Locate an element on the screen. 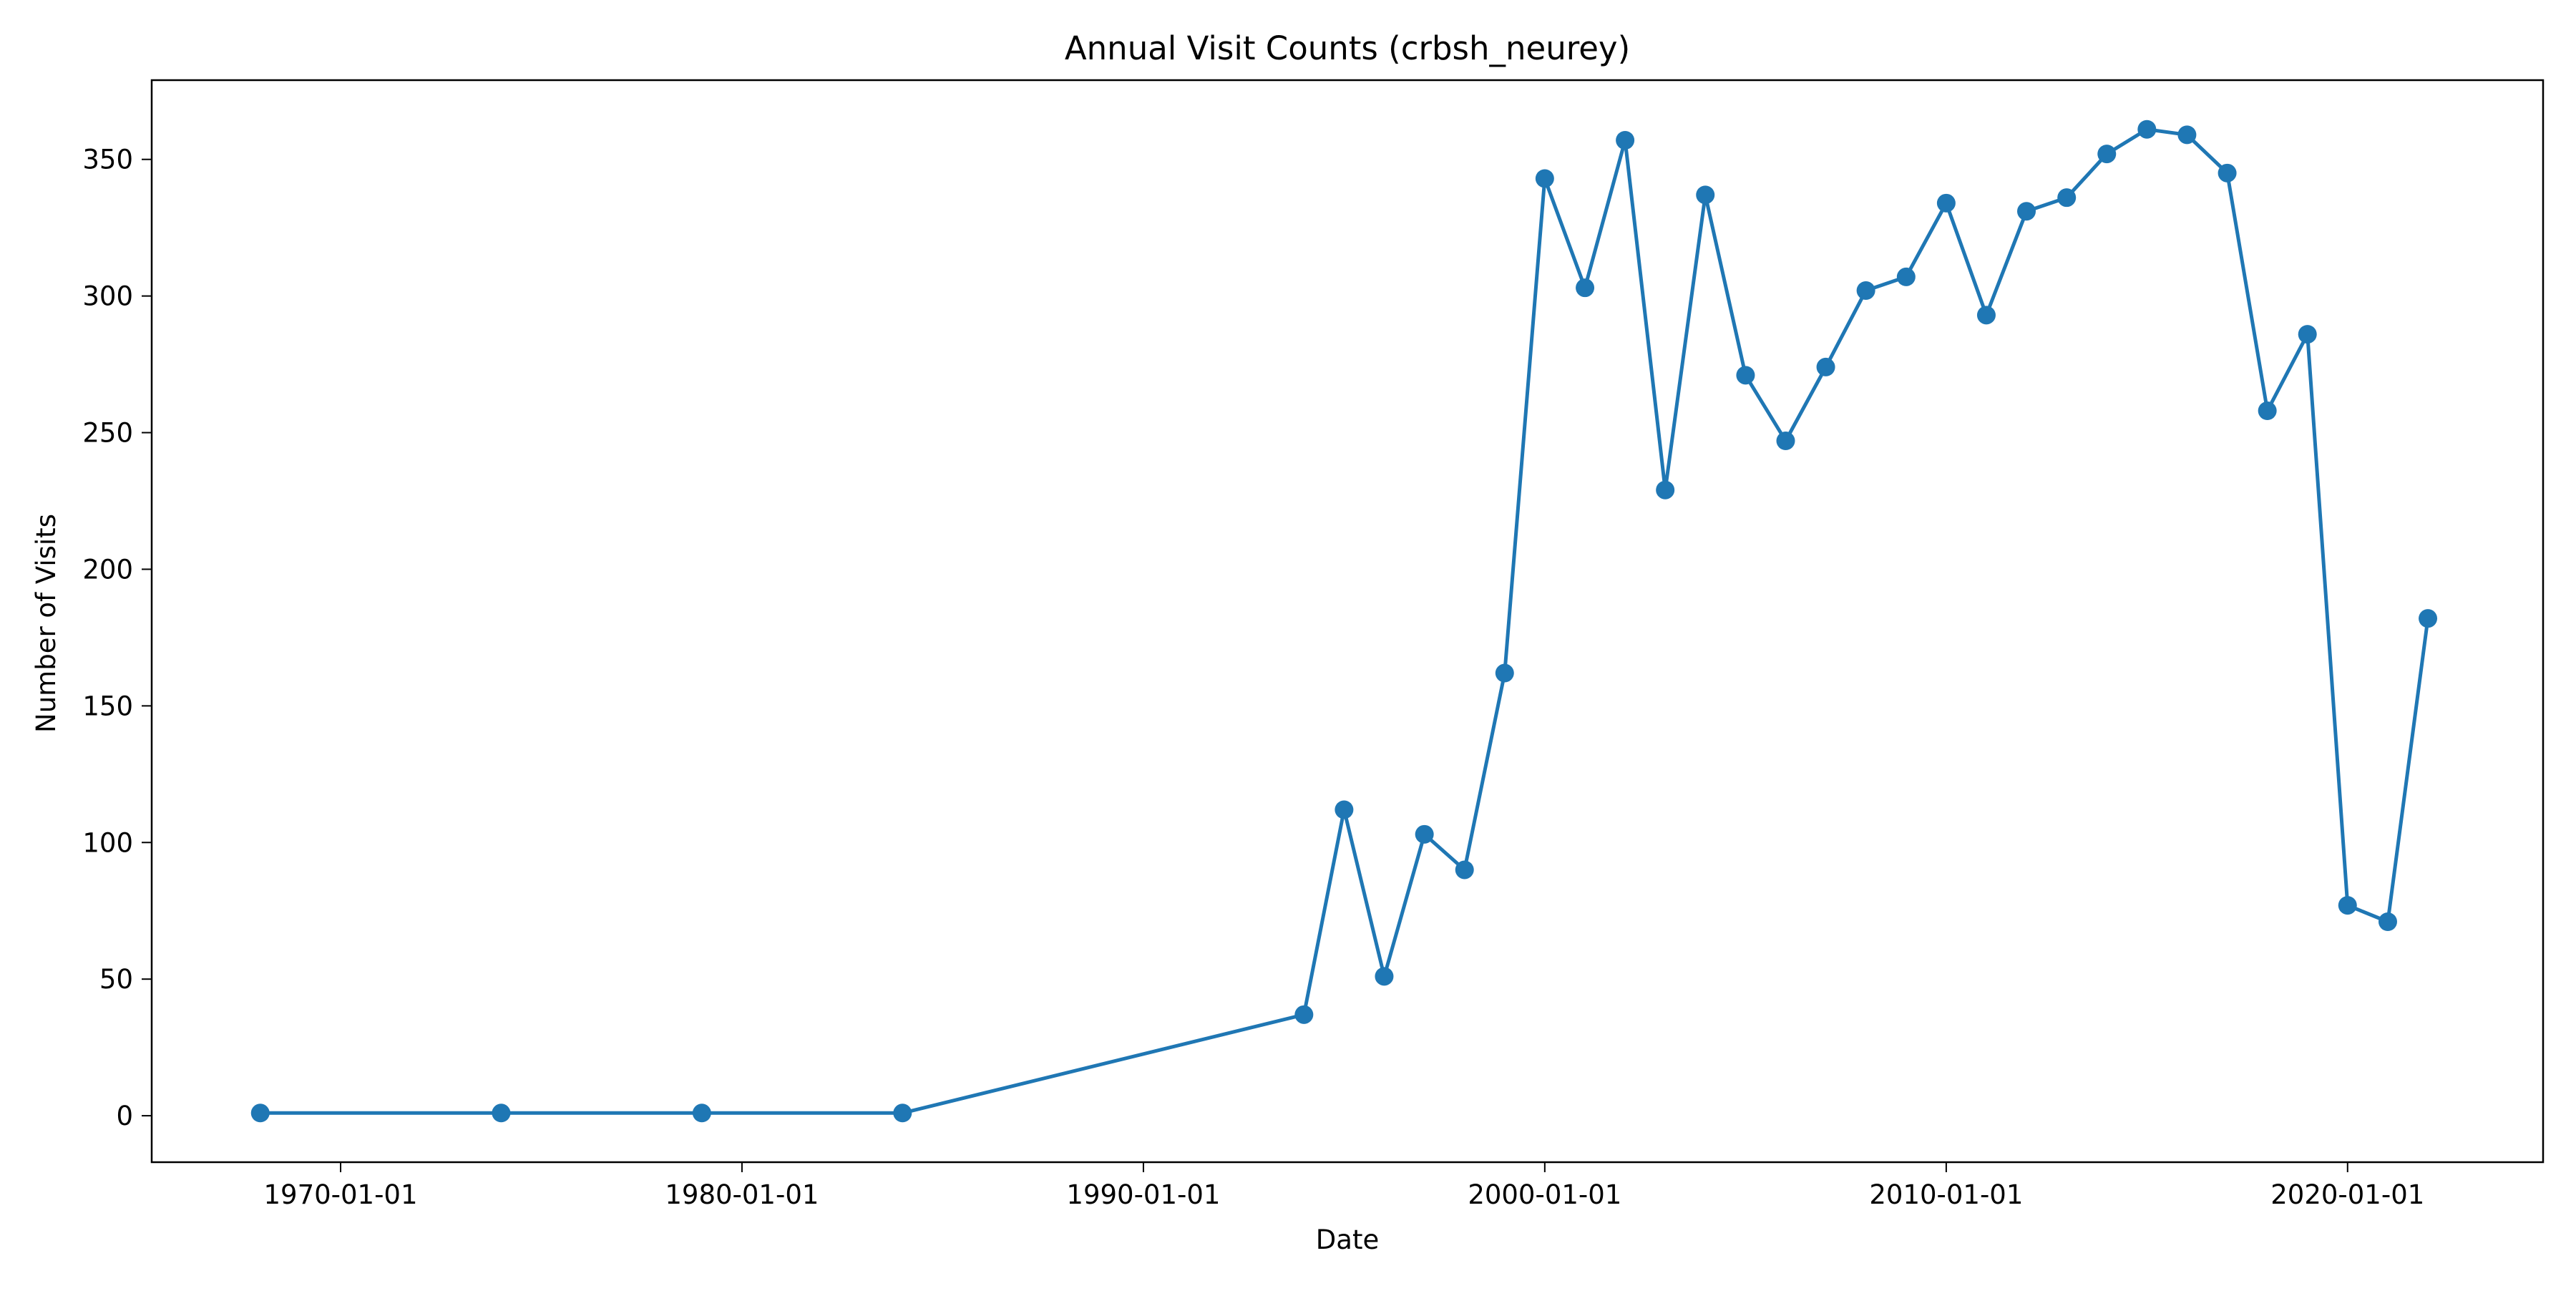 The image size is (2576, 1291). x-tick-label: 1990-01-01 is located at coordinates (1143, 1194).